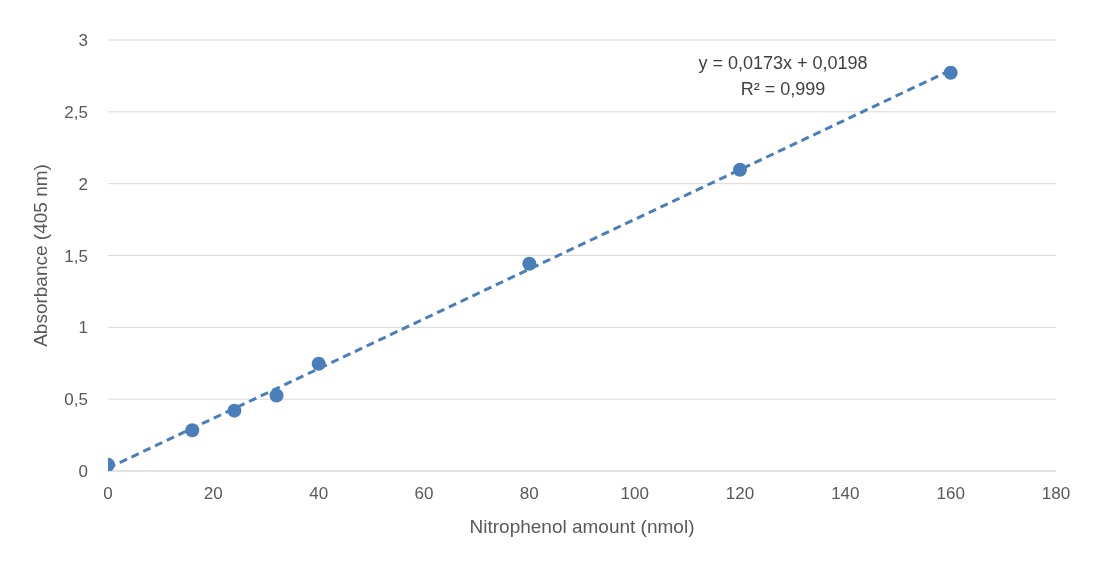  I want to click on x-tick-label: 60, so click(424, 494).